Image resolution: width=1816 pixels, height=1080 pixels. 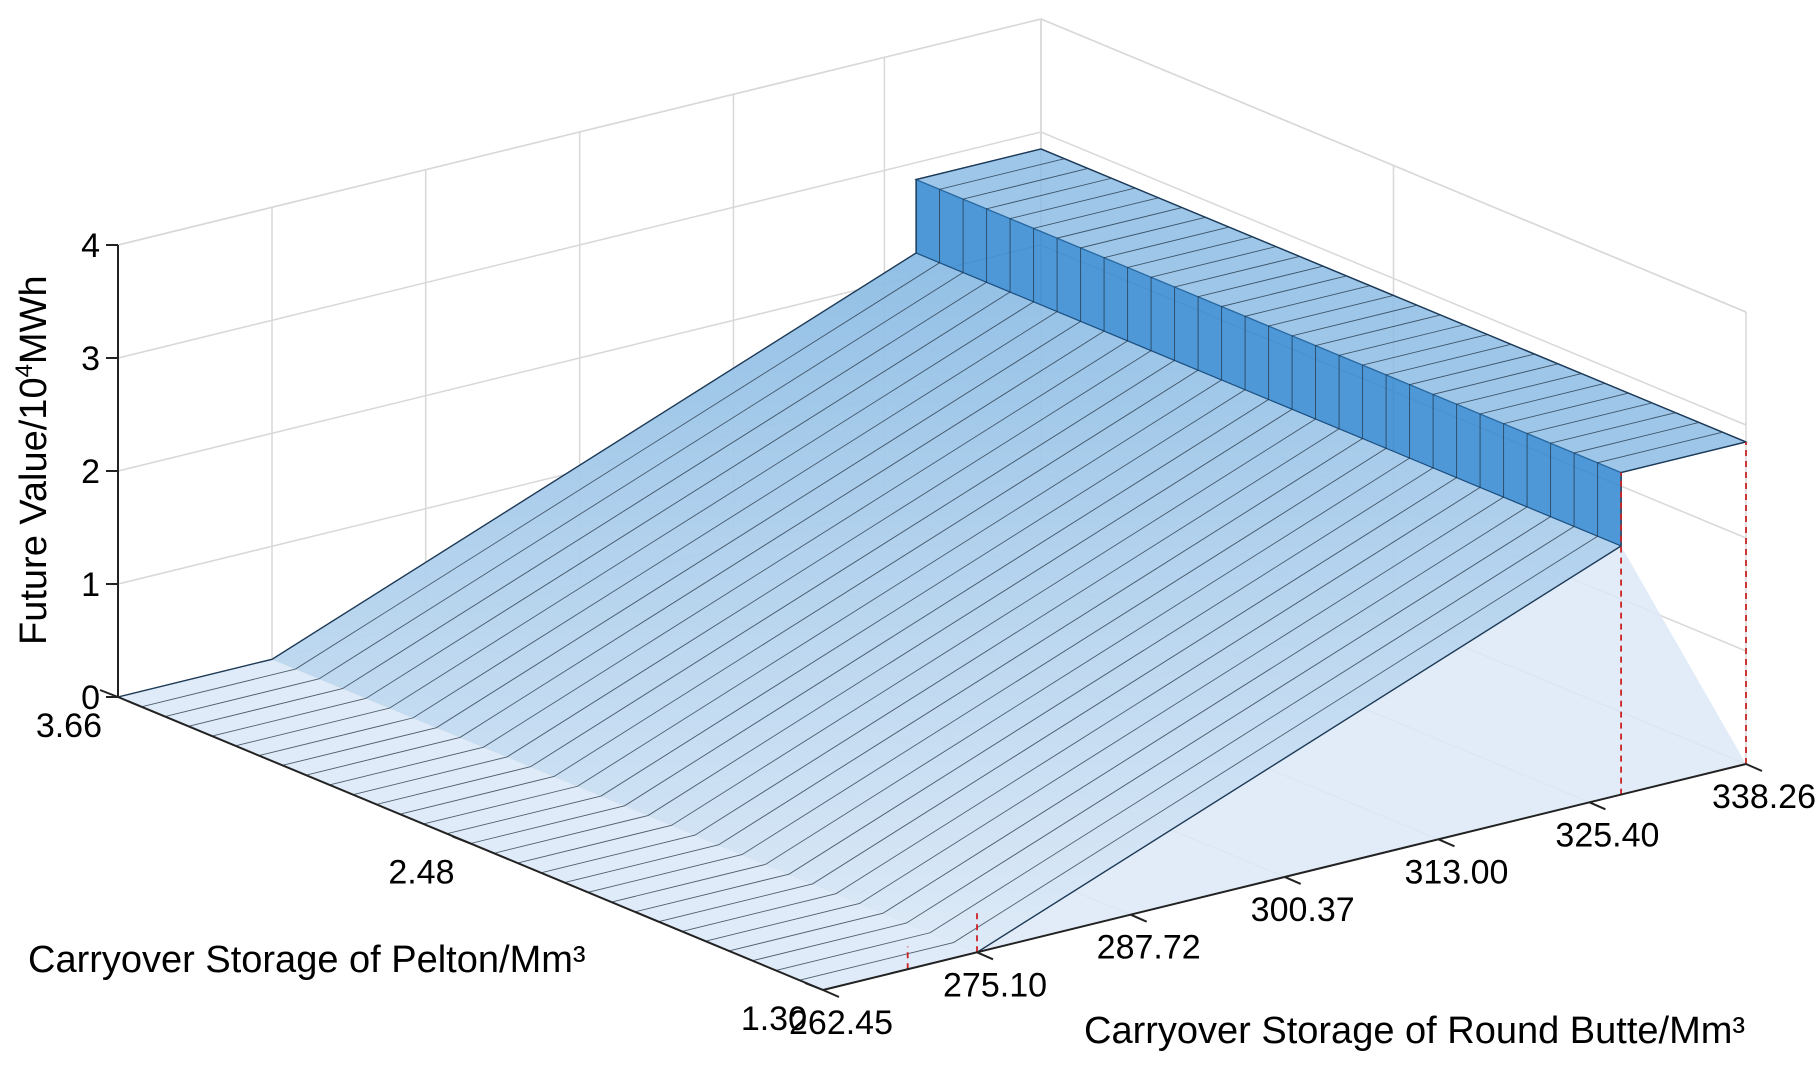 I want to click on z-tick-label: 2, so click(x=90, y=472).